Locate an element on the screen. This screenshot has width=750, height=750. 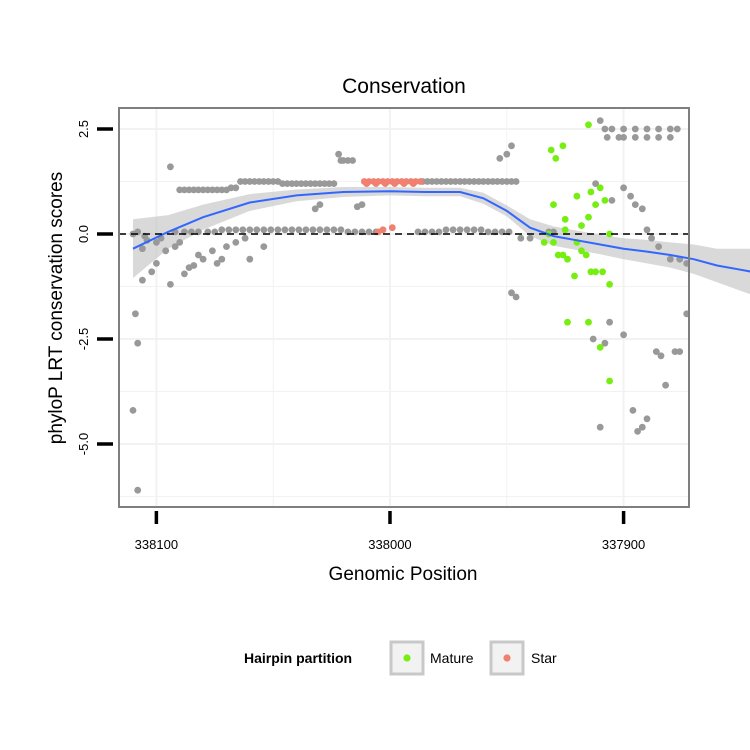
y-axis-title: phyloP LRT conservation scores is located at coordinates (56, 308).